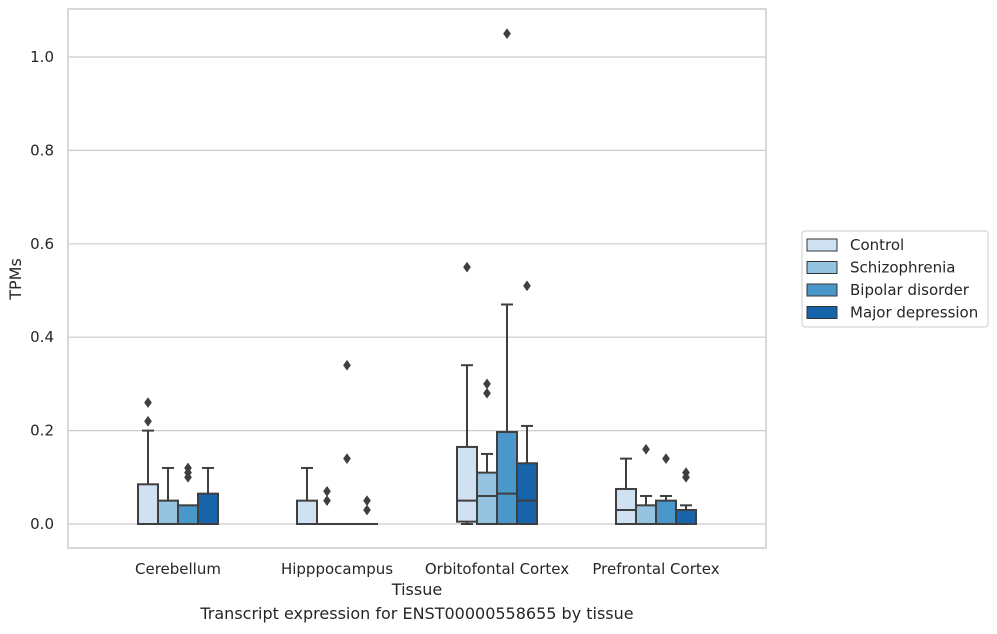 Image resolution: width=997 pixels, height=634 pixels. Describe the element at coordinates (902, 268) in the screenshot. I see `legend-label: Schizophrenia` at that location.